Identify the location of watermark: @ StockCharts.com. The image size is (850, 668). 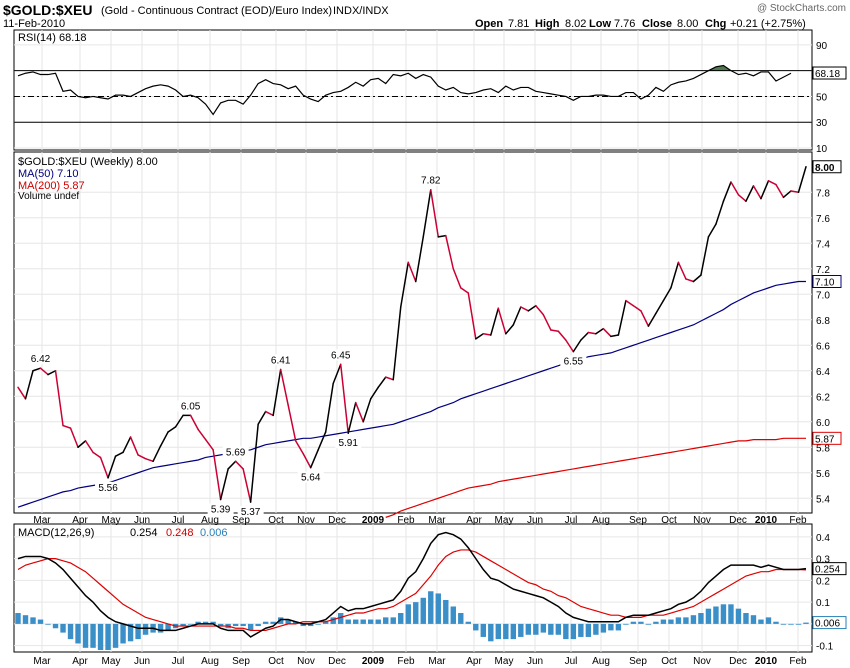
(801, 8).